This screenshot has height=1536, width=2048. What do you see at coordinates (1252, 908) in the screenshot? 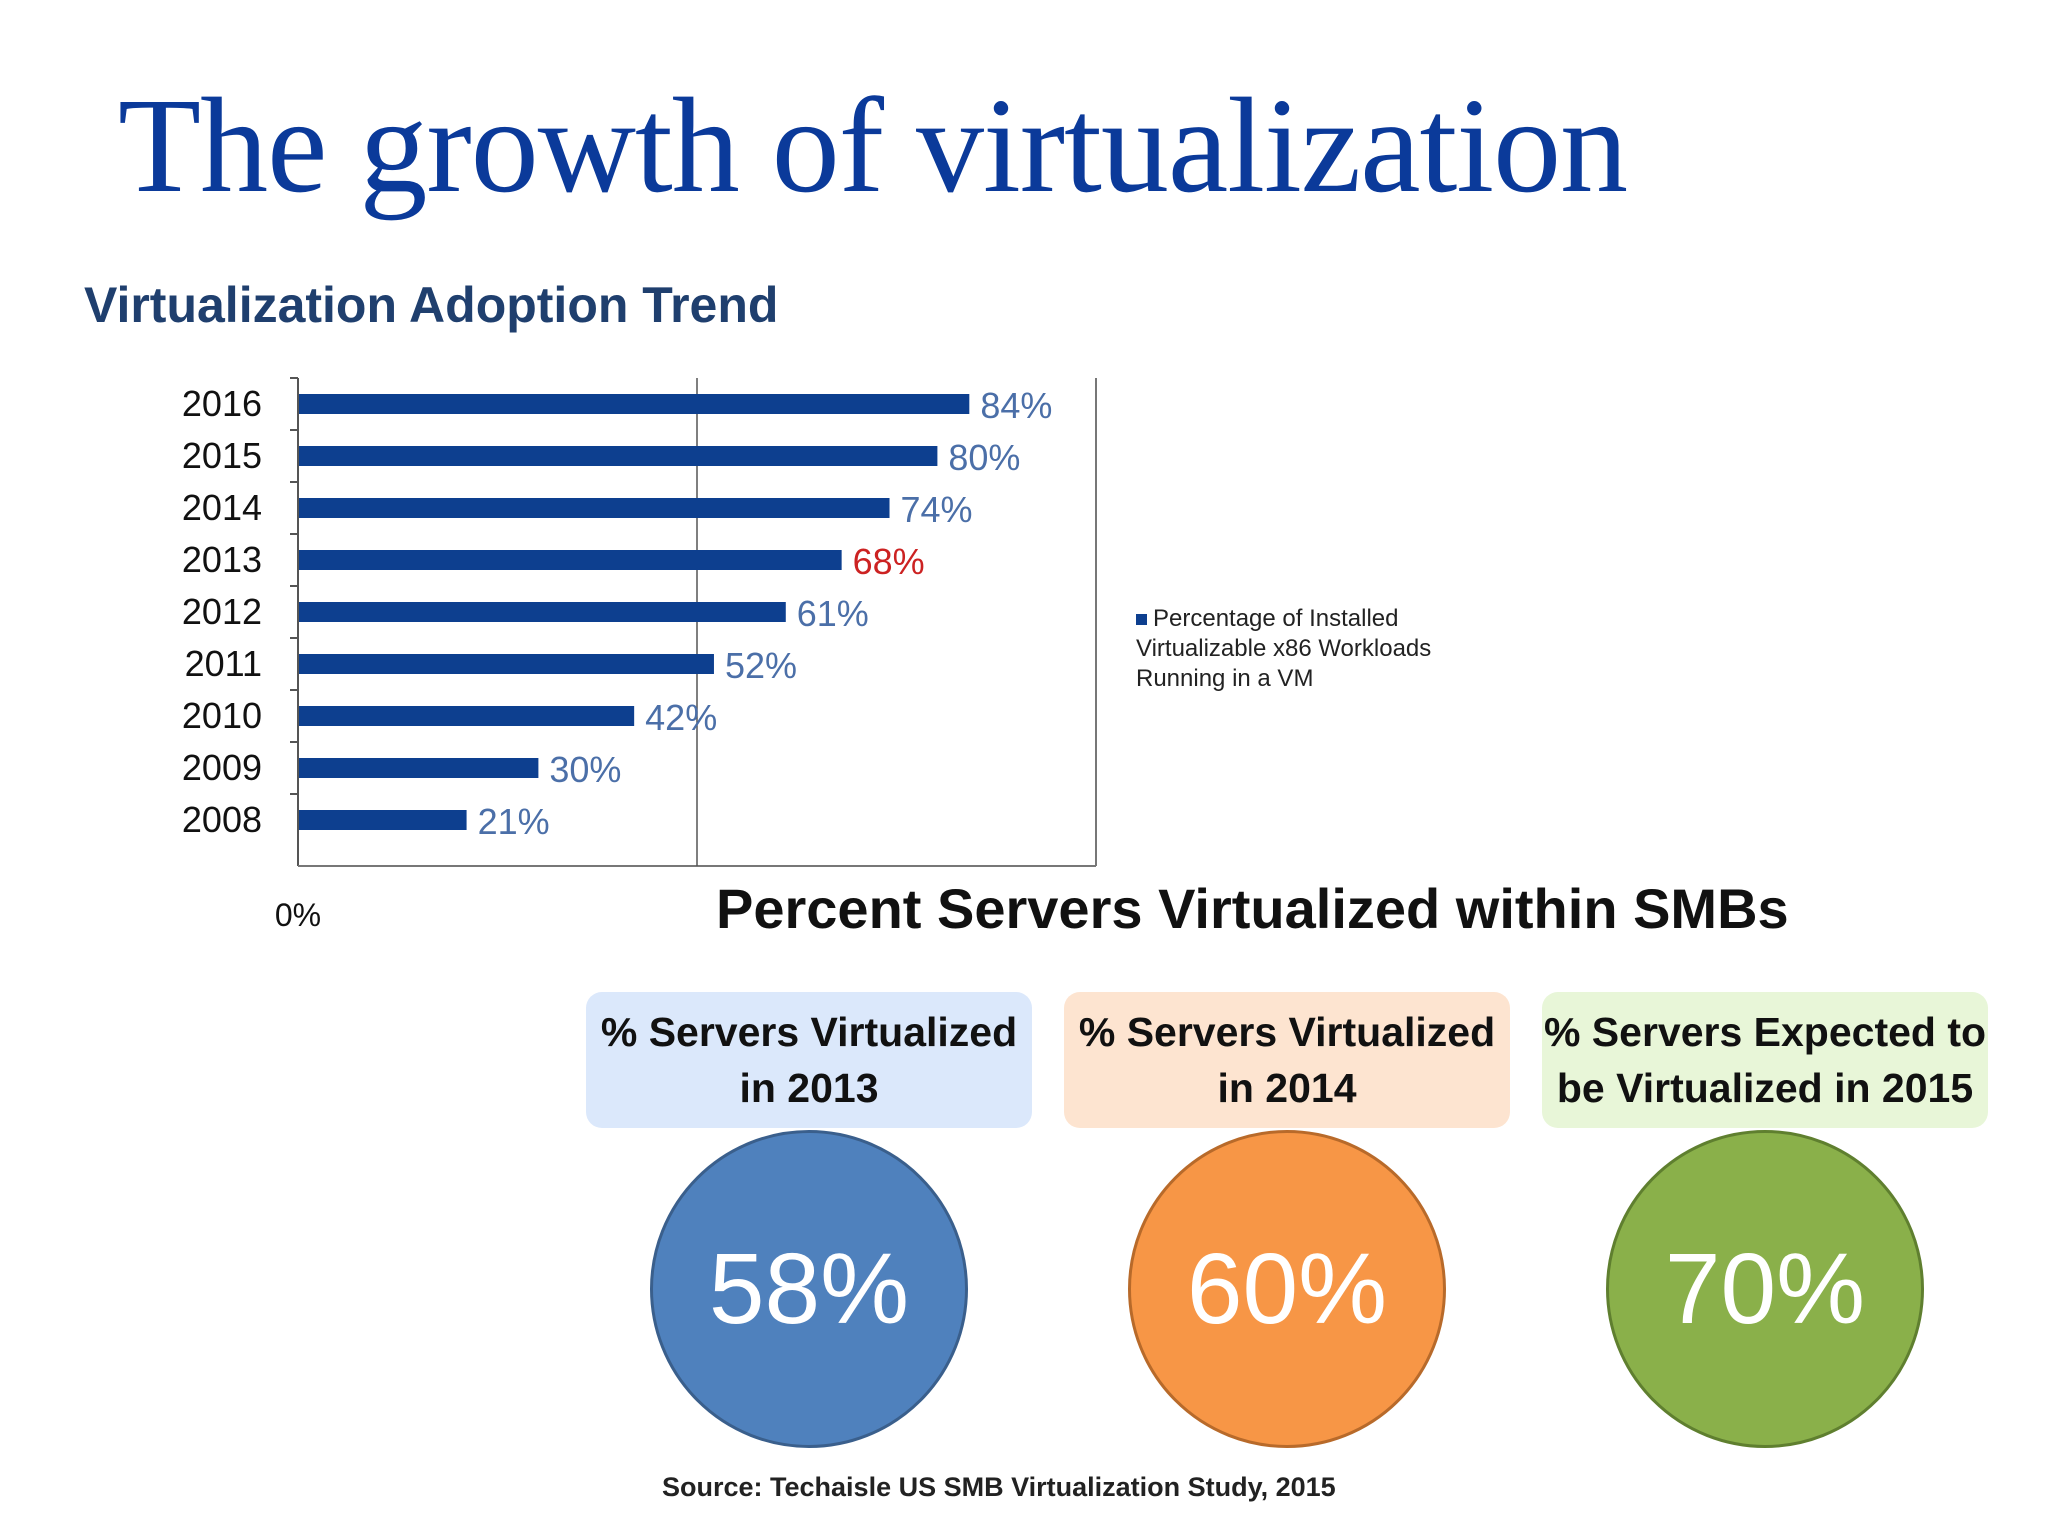
I see `smb-section-title: Percent Servers Virtualized within SMBs` at bounding box center [1252, 908].